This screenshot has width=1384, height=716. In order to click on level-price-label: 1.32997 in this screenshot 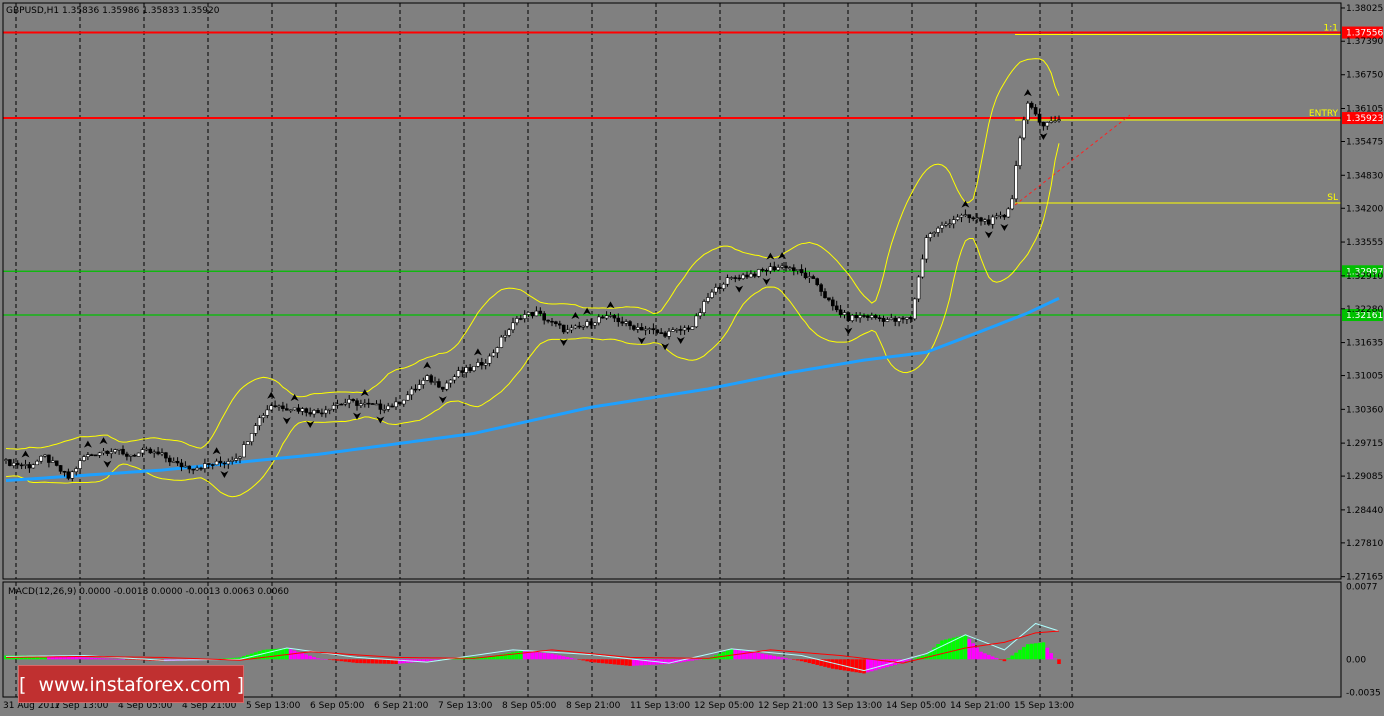, I will do `click(1364, 272)`.